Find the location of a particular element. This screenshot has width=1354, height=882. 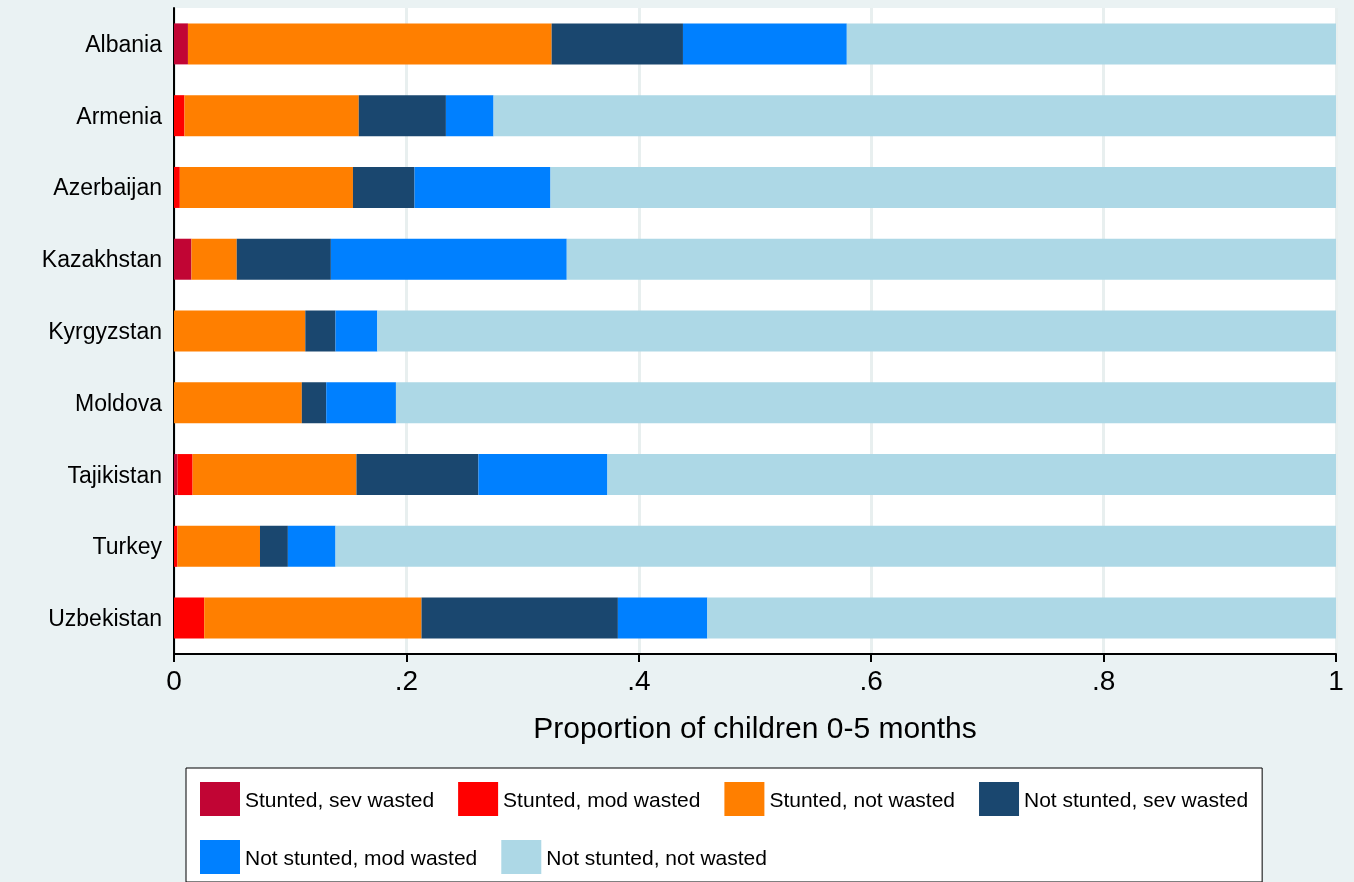

x-tick-label: .8 is located at coordinates (1103, 680).